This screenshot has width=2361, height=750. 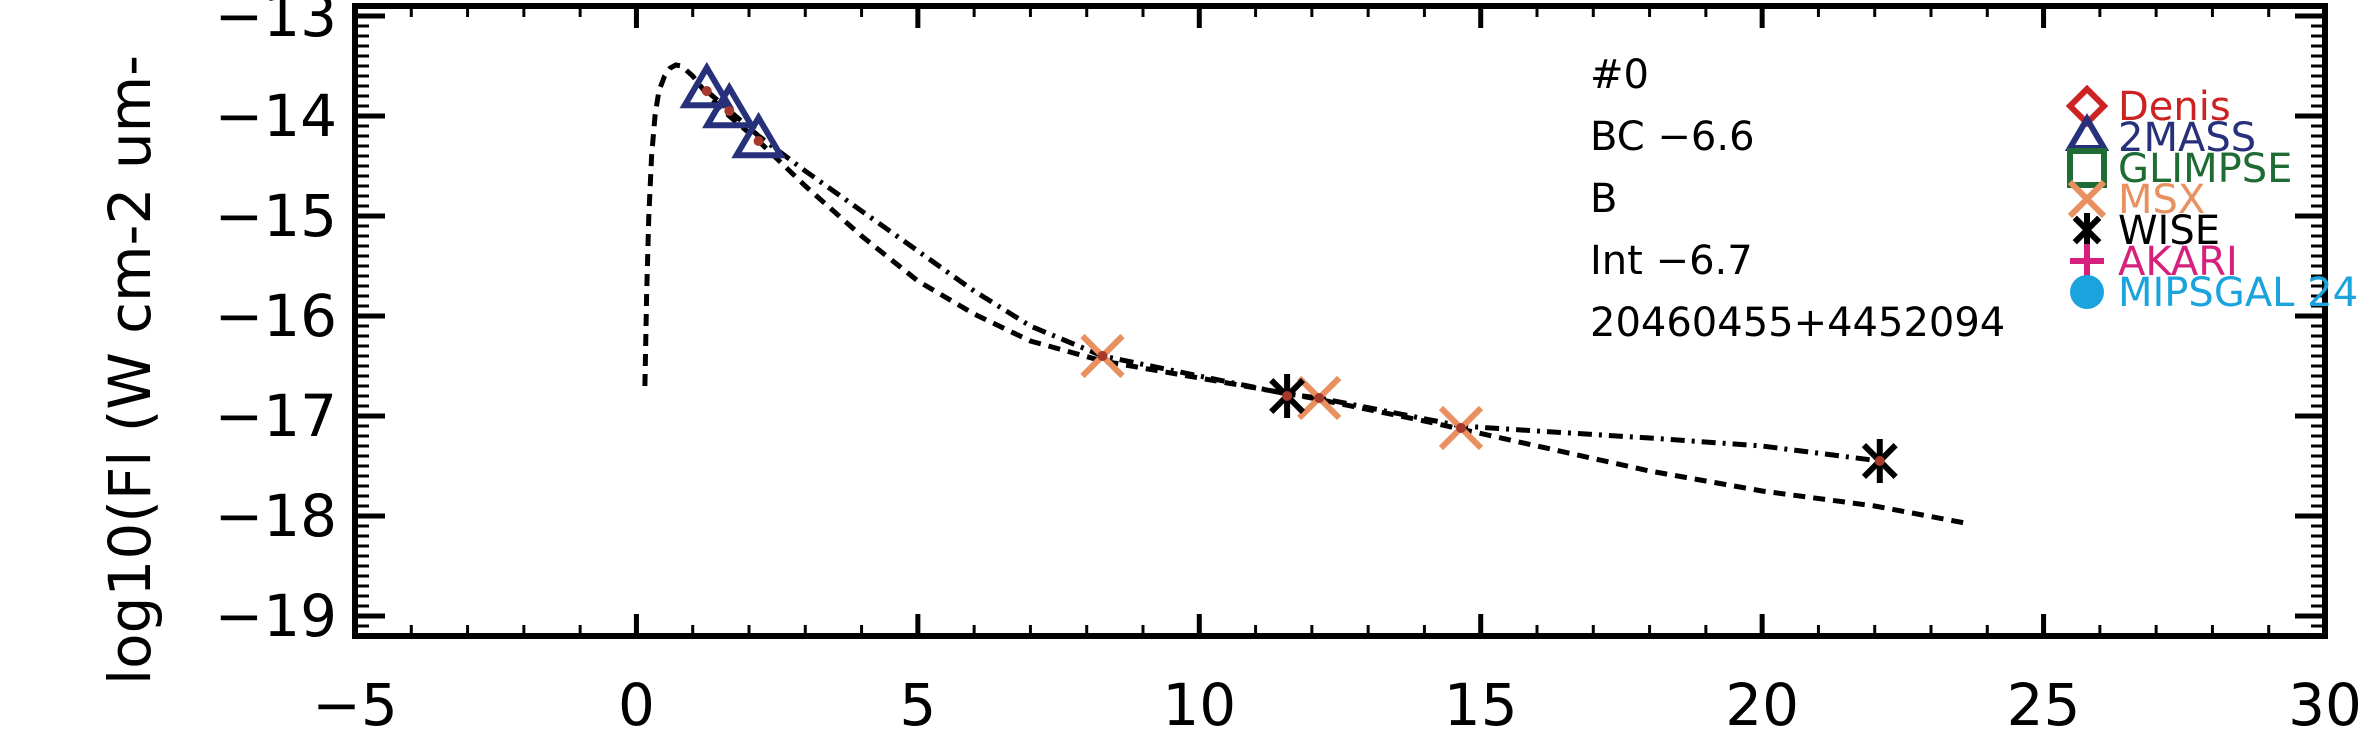 What do you see at coordinates (2174, 107) in the screenshot?
I see `legend-label: Denis` at bounding box center [2174, 107].